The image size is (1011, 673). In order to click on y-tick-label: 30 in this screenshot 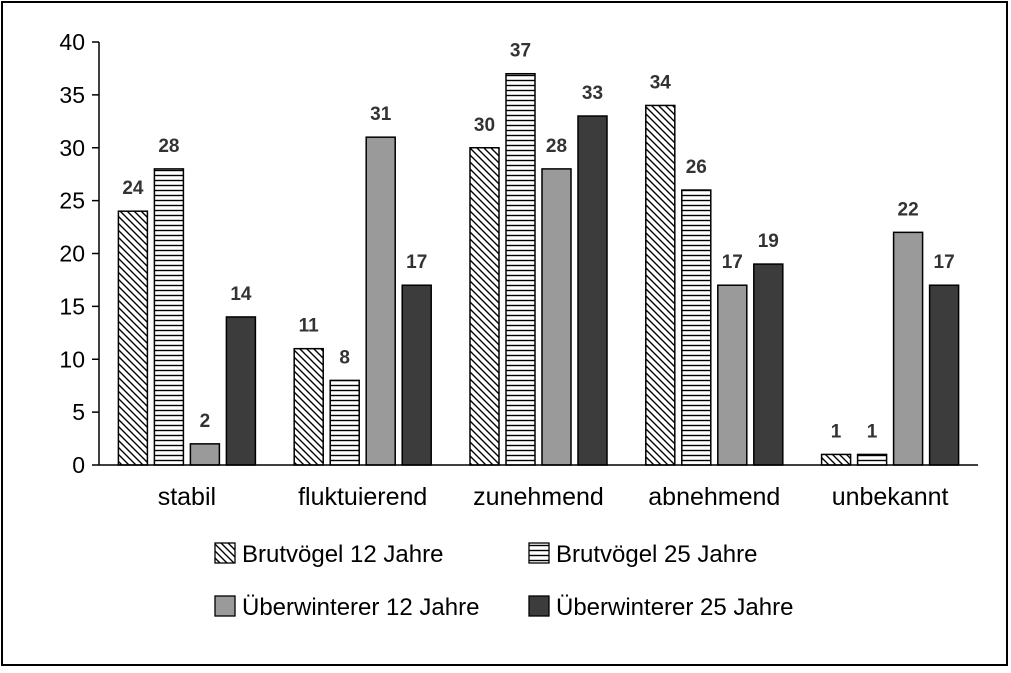, I will do `click(72, 148)`.